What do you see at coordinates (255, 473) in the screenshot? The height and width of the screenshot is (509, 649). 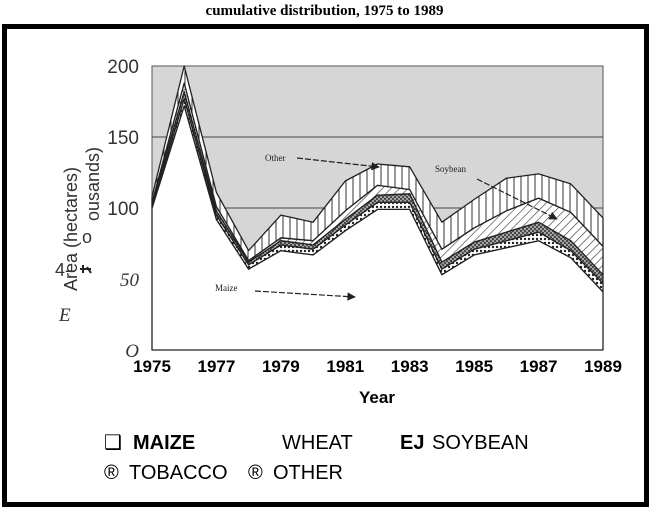 I see `legend-symbol-other: ®` at bounding box center [255, 473].